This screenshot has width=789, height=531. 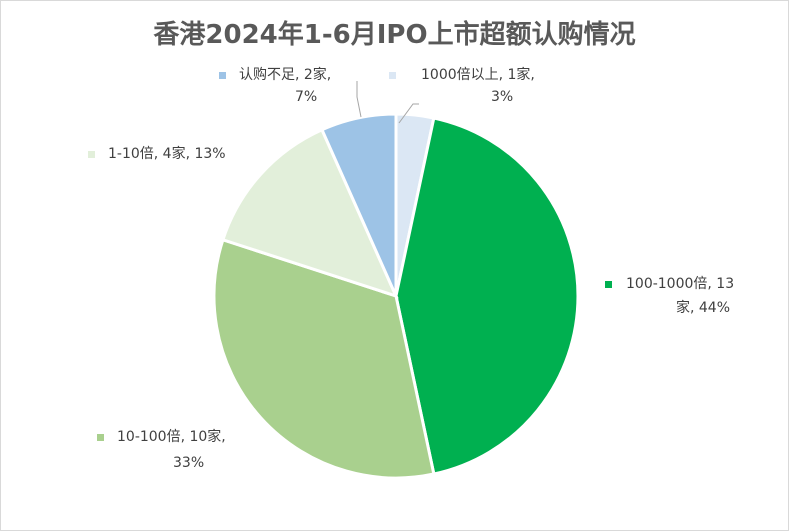 What do you see at coordinates (306, 97) in the screenshot?
I see `data-label-5-line-2: 7%` at bounding box center [306, 97].